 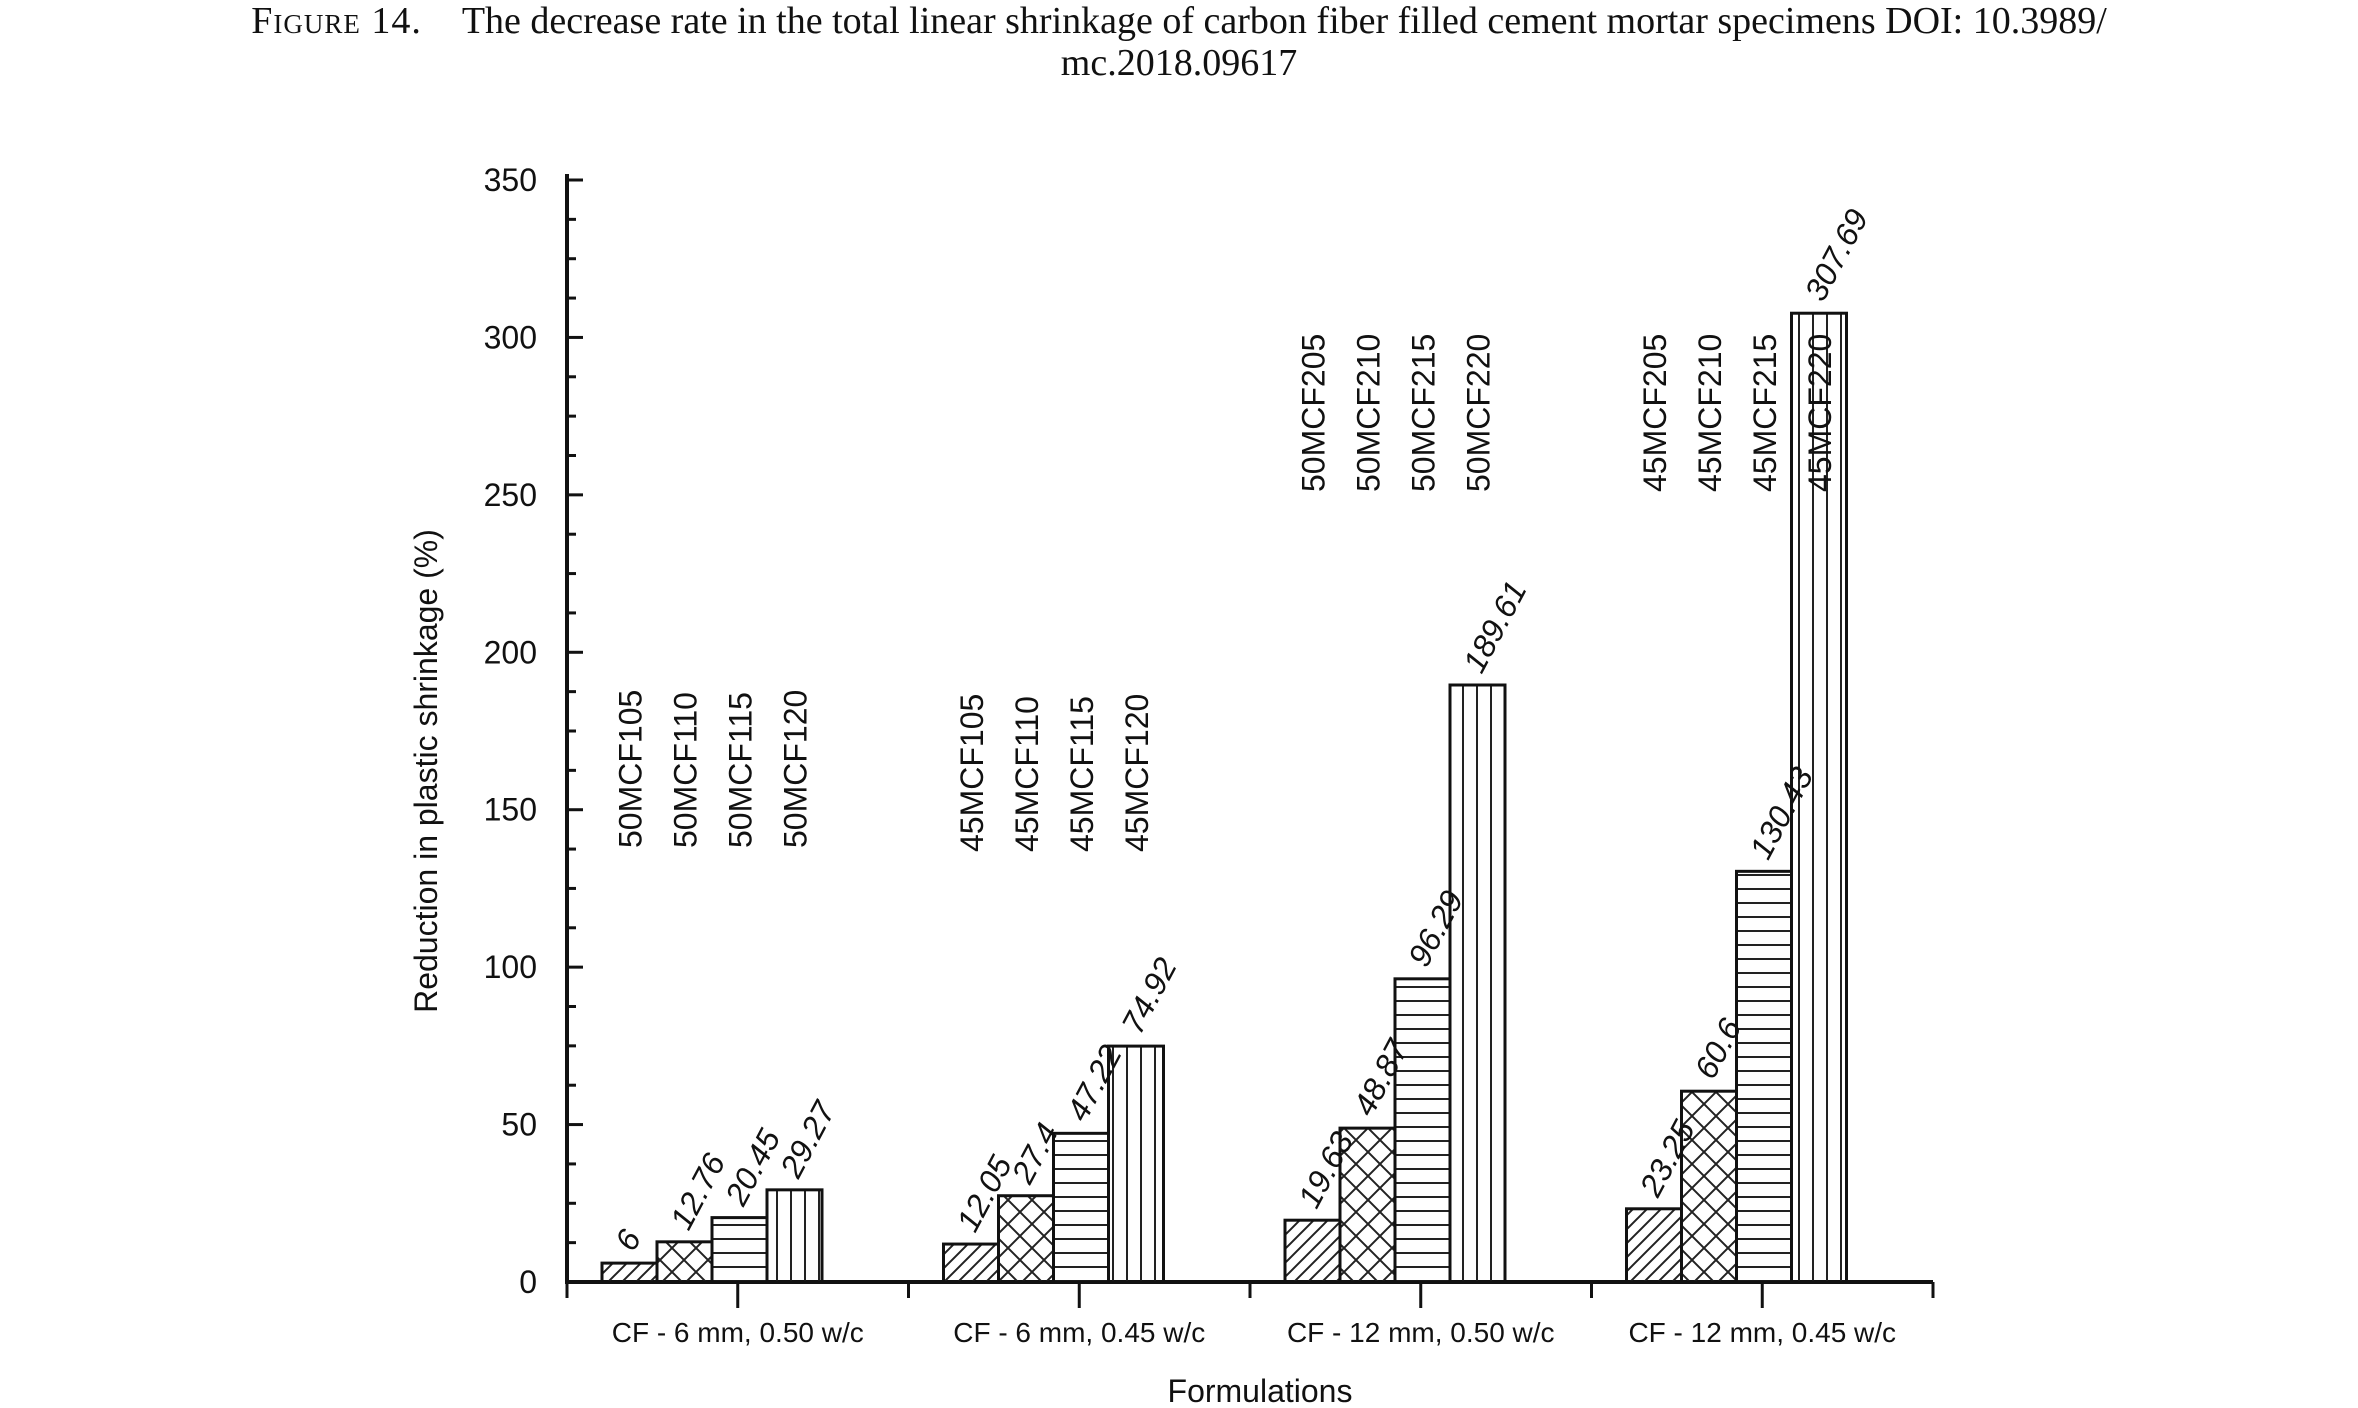 I want to click on data-label: 6, so click(x=628, y=1240).